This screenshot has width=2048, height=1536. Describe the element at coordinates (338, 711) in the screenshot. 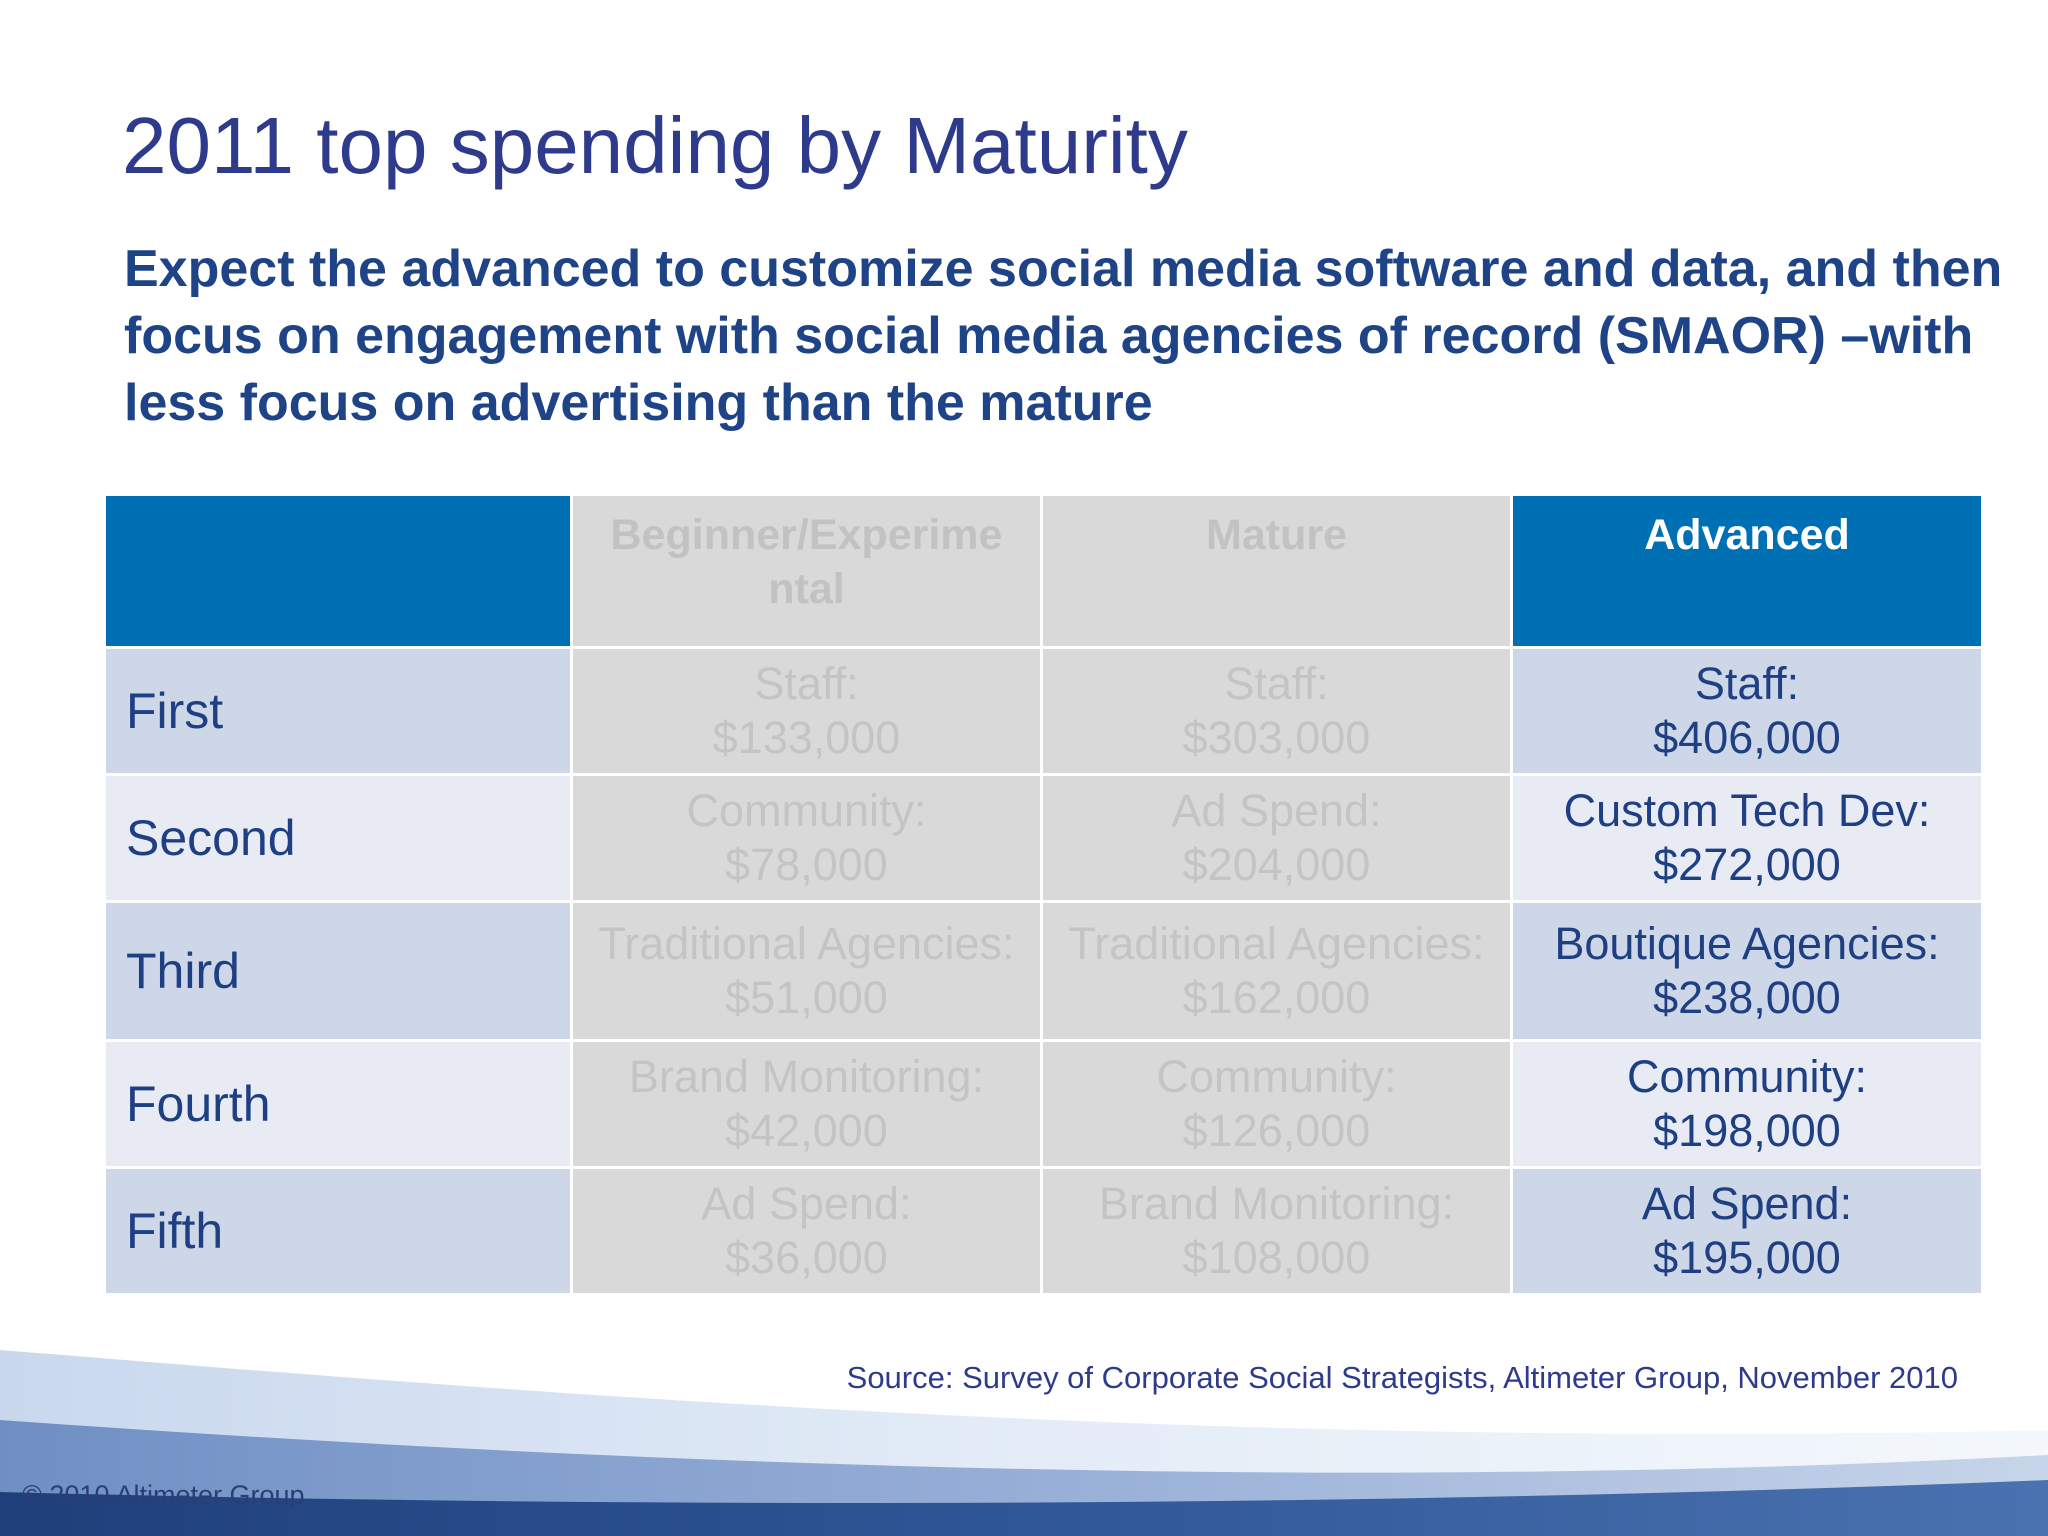

I see `row-label: First` at that location.